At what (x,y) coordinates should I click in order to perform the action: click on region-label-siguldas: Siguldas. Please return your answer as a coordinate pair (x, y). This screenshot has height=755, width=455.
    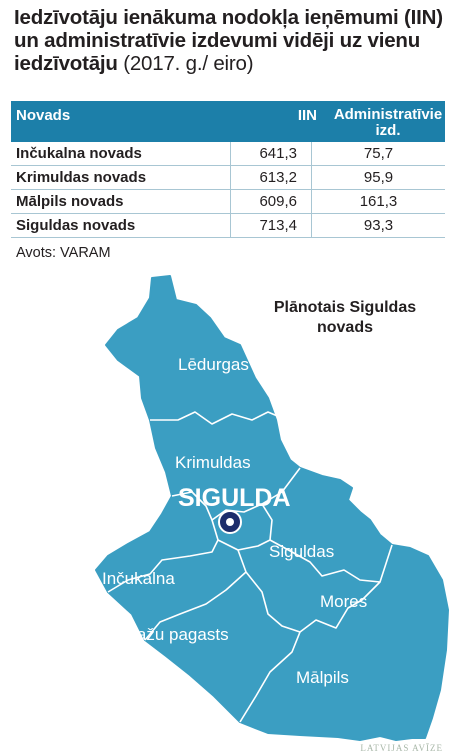
    Looking at the image, I should click on (301, 551).